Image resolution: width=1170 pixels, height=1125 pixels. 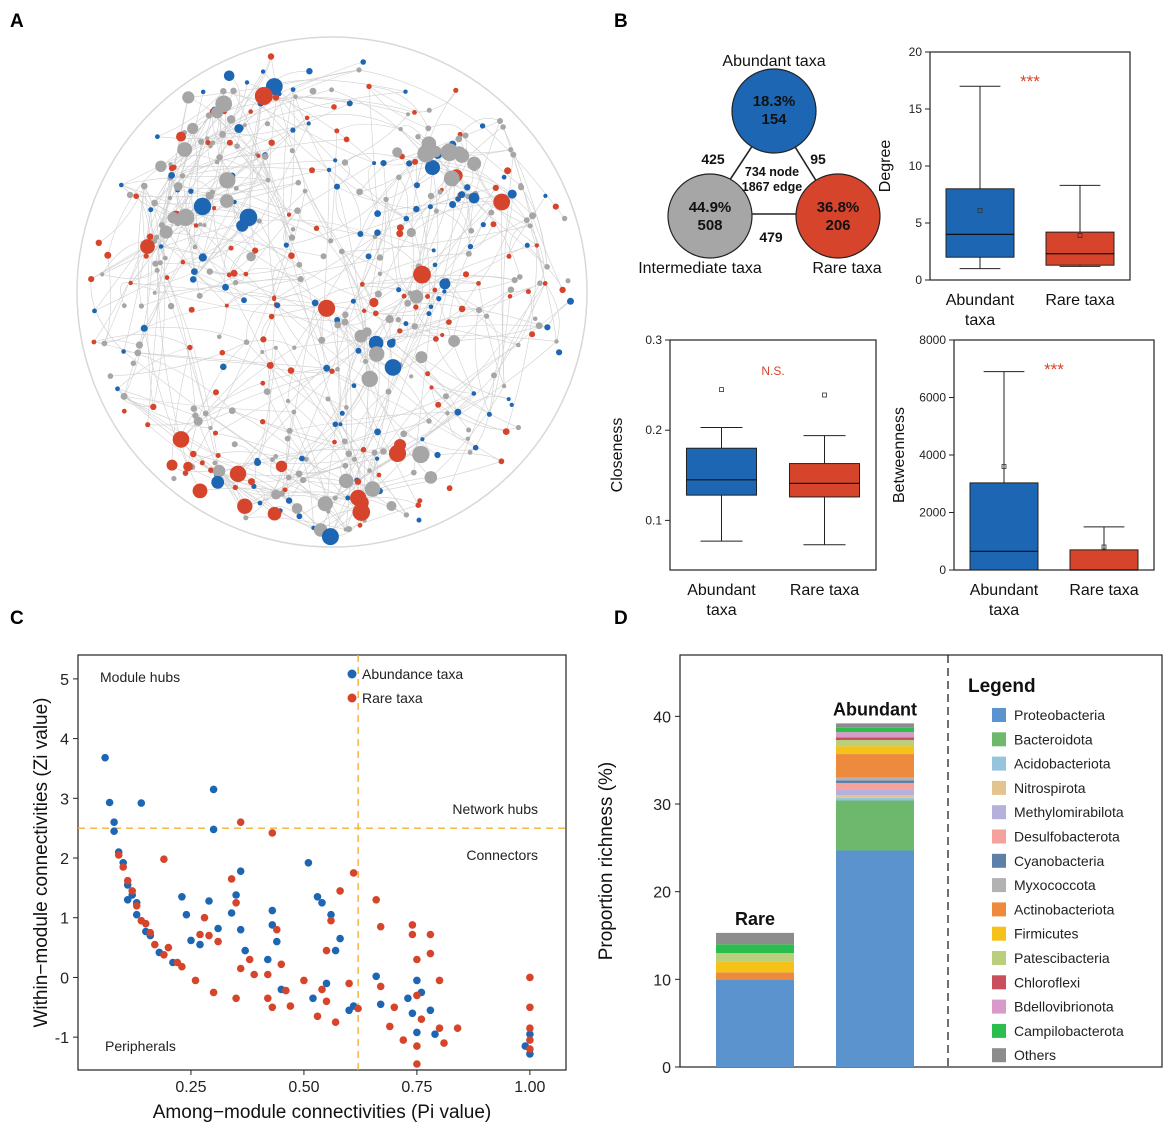 I want to click on x-category-label: Abundant, so click(x=1004, y=590).